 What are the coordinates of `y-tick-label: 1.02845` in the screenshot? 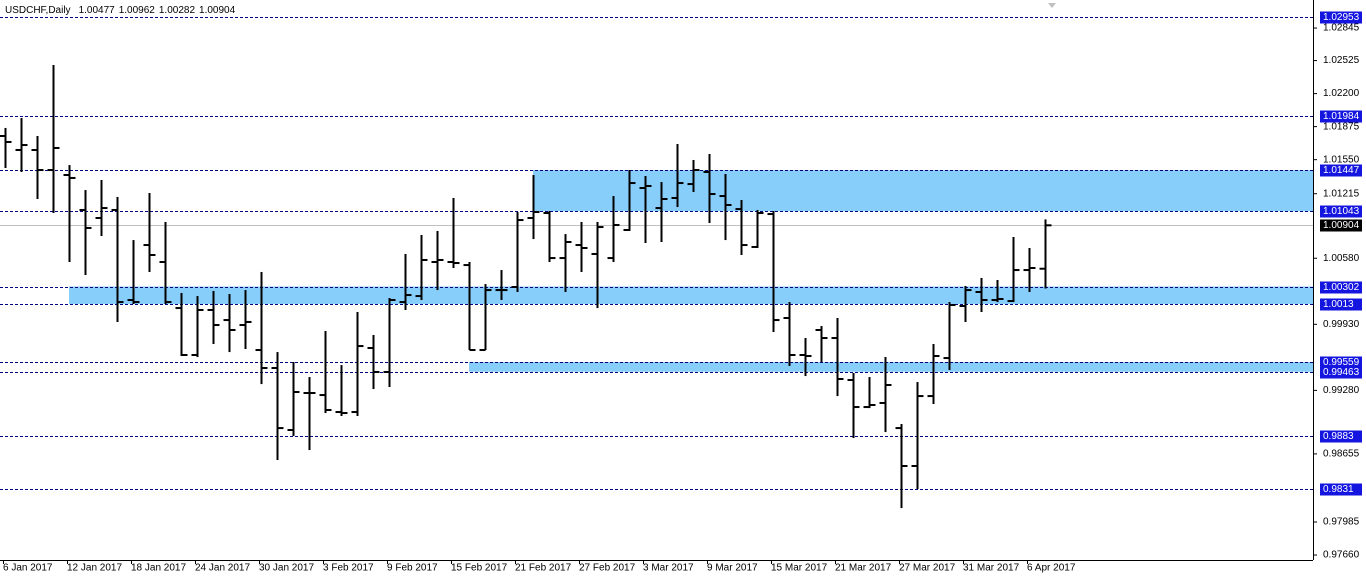 It's located at (1341, 28).